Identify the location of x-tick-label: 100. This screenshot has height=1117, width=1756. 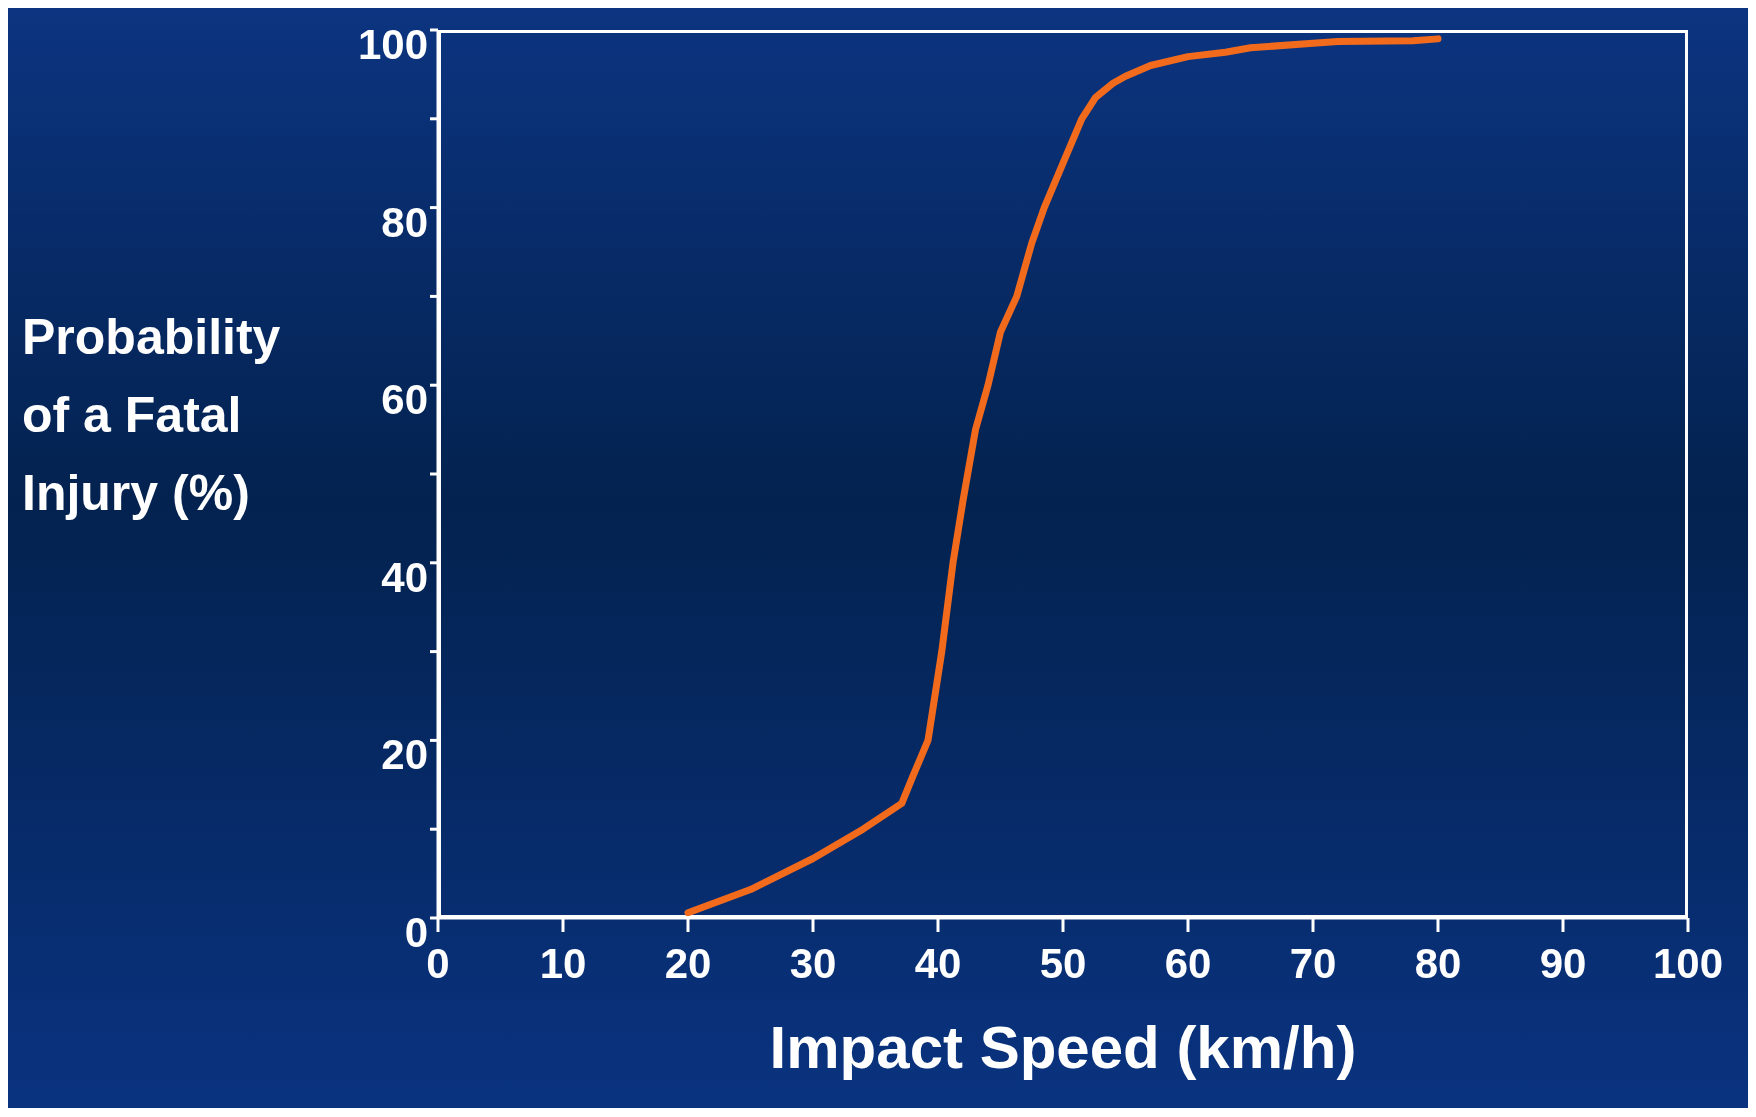
(1688, 963).